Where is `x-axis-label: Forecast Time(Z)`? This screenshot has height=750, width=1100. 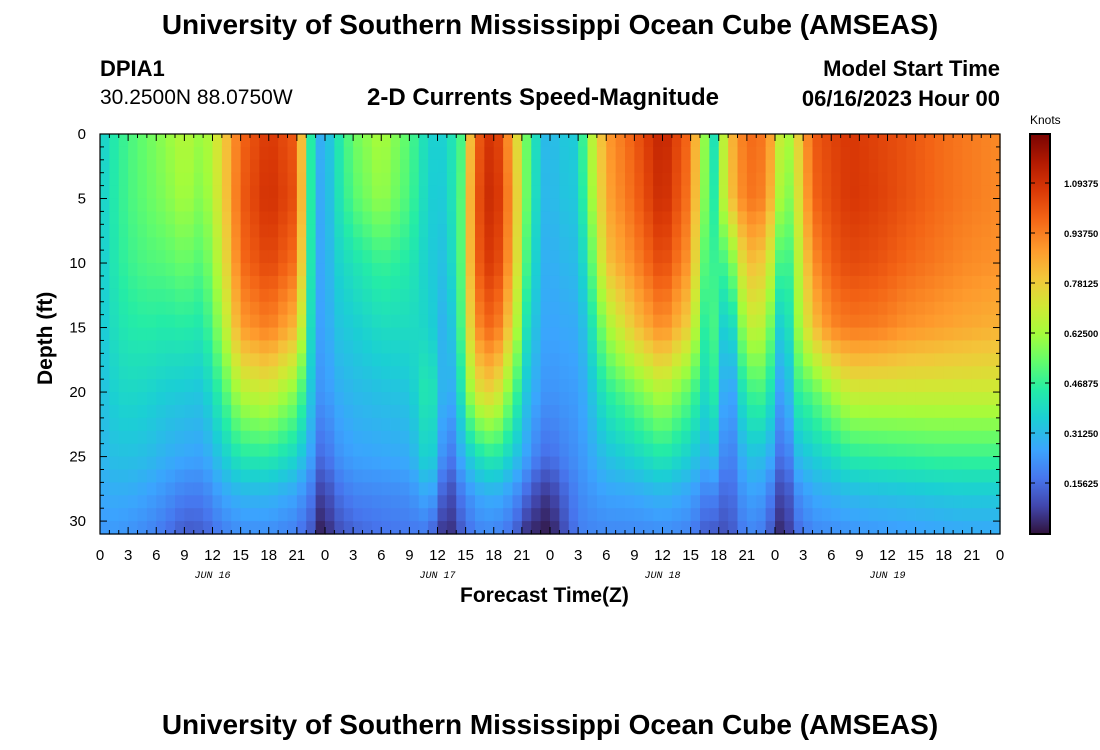 x-axis-label: Forecast Time(Z) is located at coordinates (544, 595).